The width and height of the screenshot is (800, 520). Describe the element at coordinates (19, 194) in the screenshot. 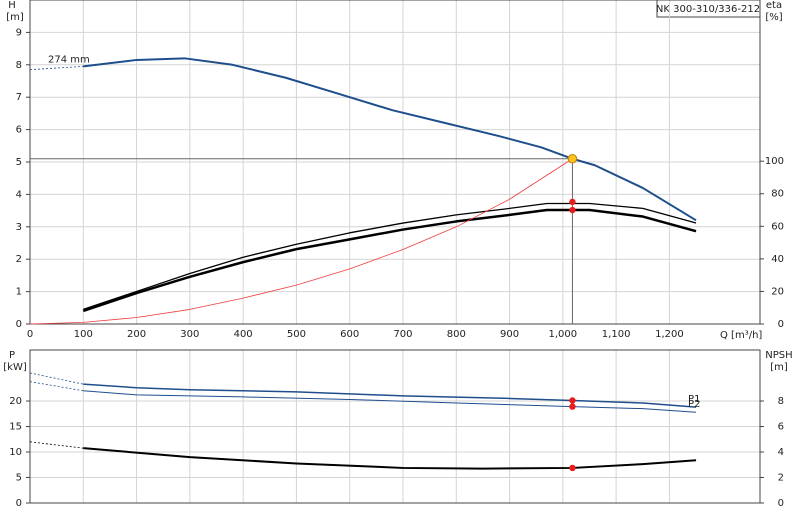

I see `y-tick-label: 4` at that location.